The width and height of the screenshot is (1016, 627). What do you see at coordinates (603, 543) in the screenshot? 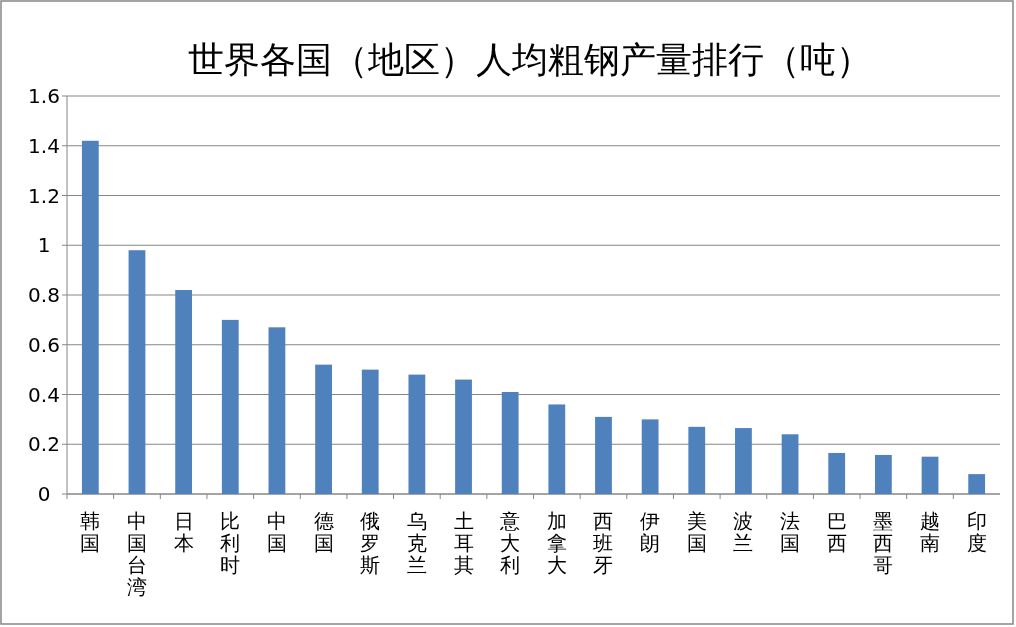
I see `x-tick-label: 西班牙` at bounding box center [603, 543].